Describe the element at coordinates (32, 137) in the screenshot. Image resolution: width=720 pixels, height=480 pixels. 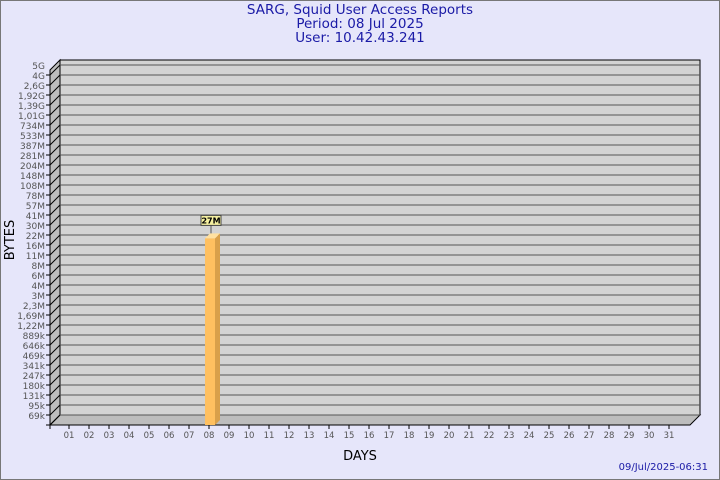
I see `y-tick-label: 533M` at that location.